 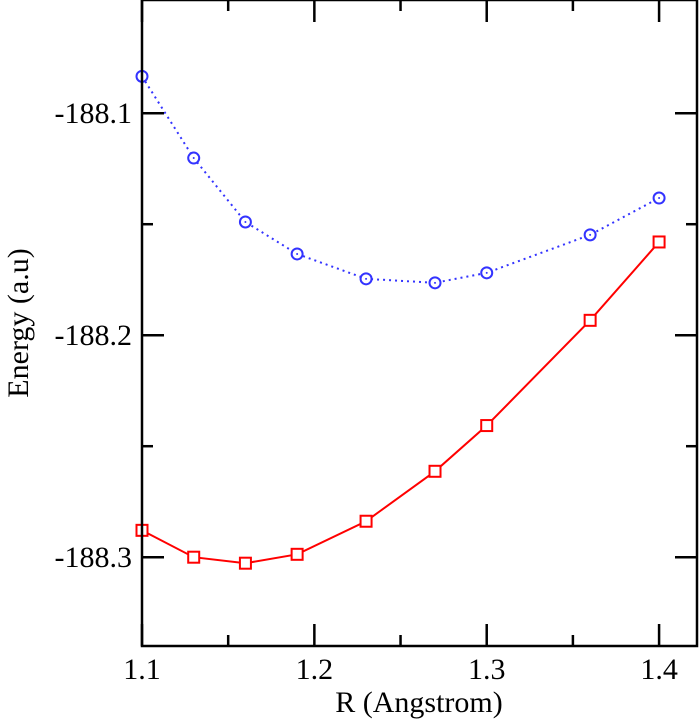 I want to click on y-tick-label: -188.2, so click(x=94, y=335).